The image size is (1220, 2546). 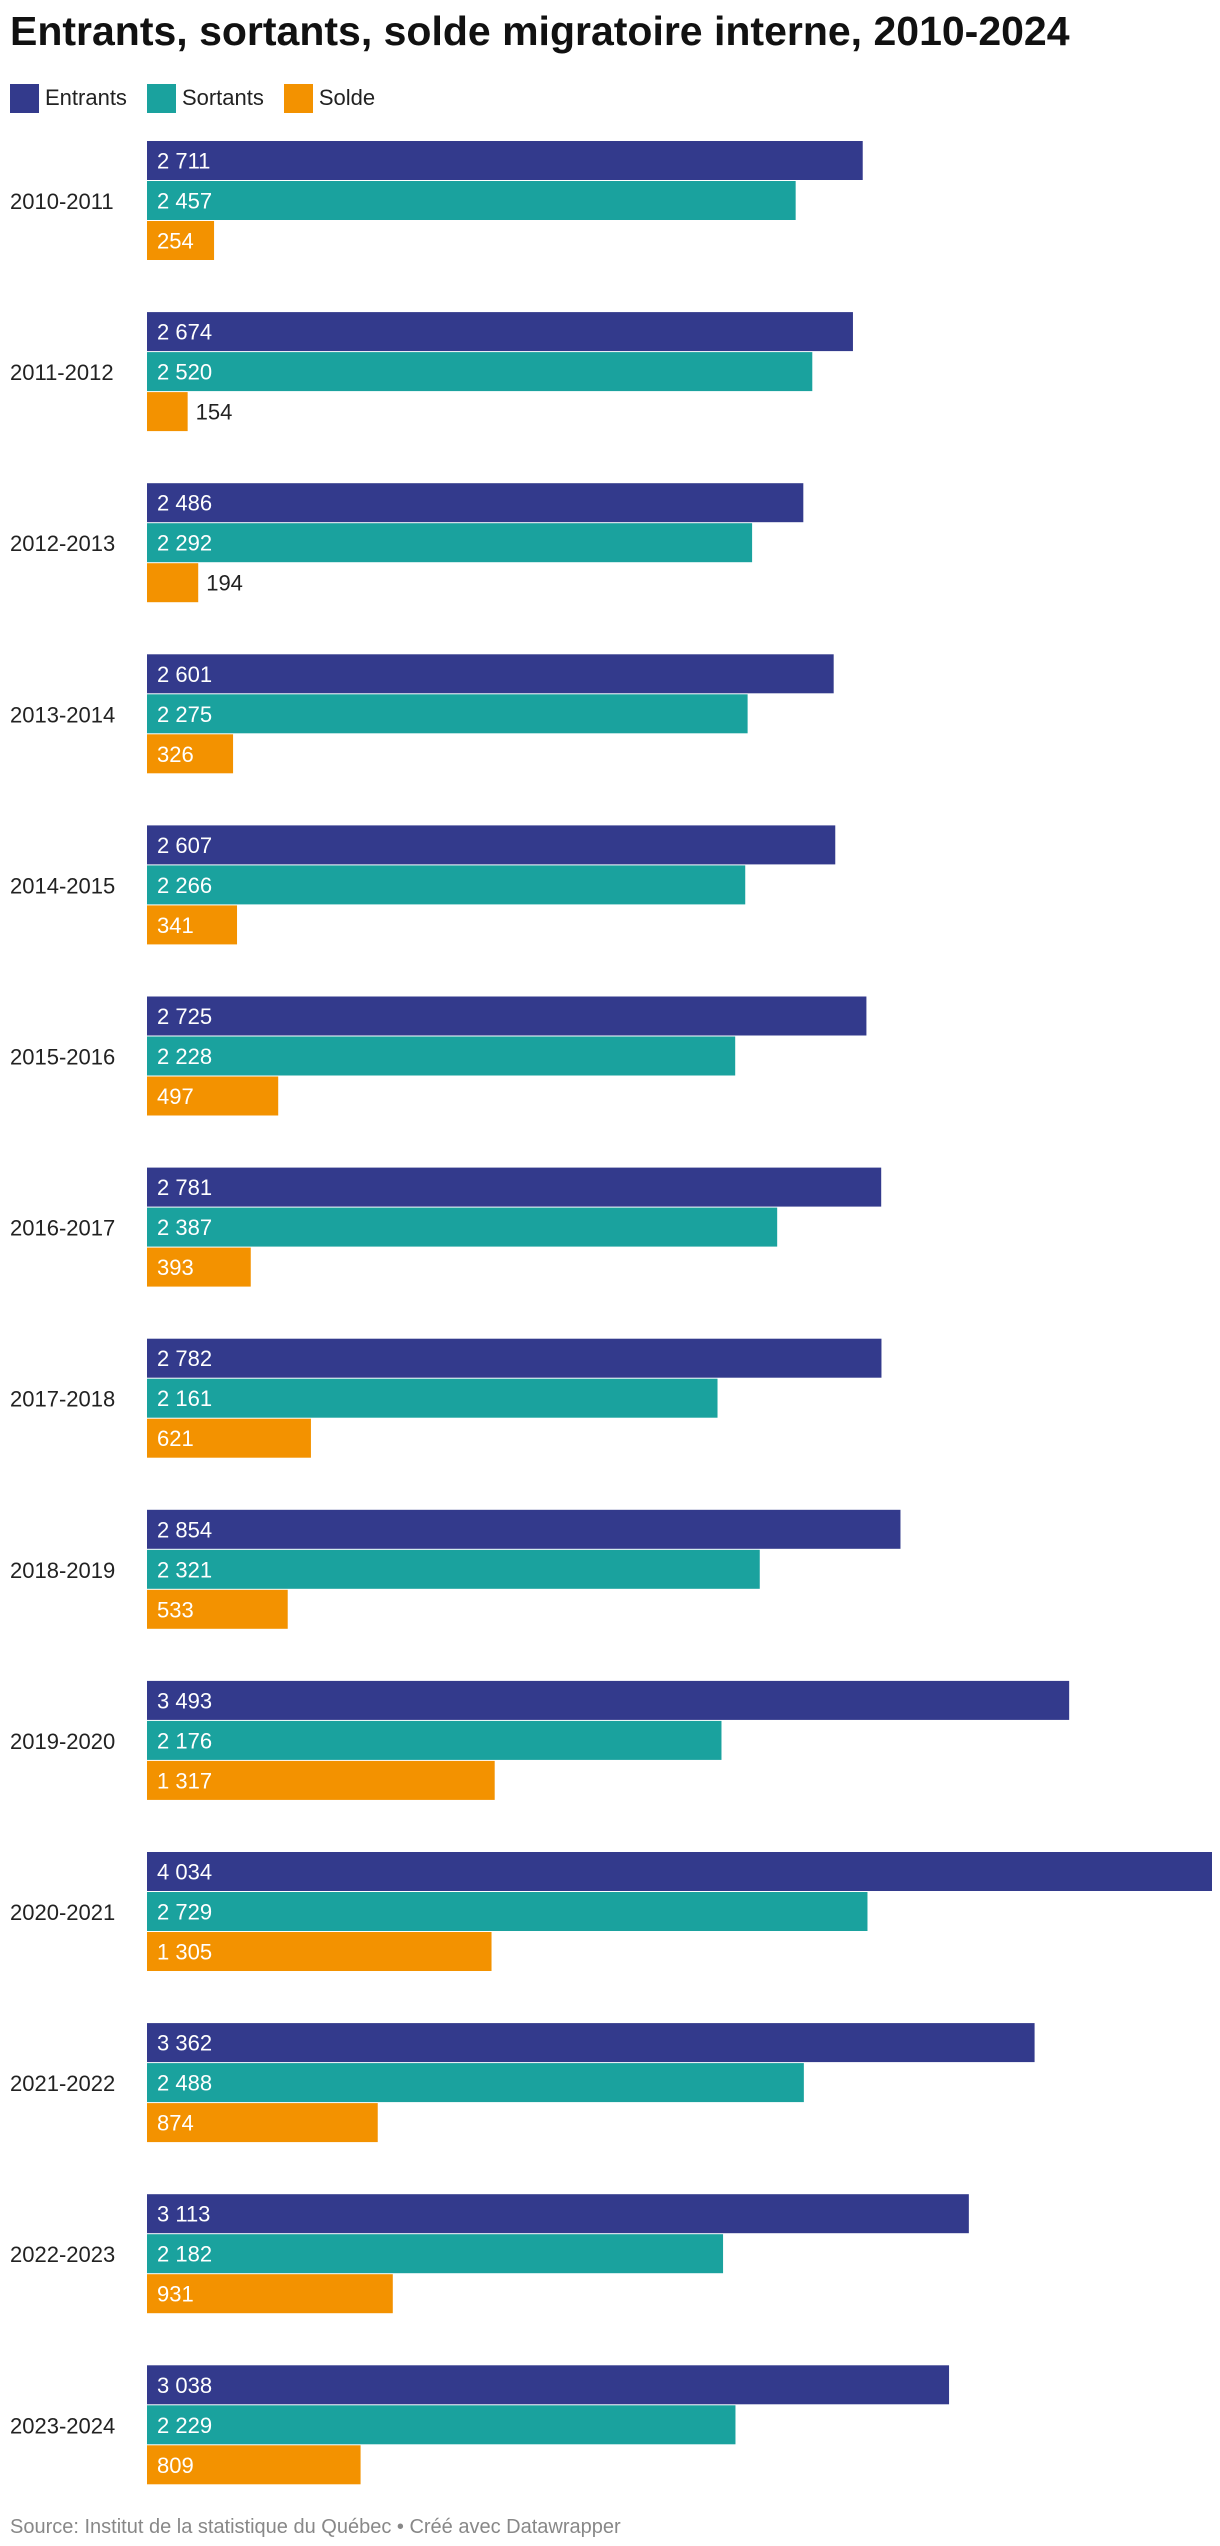 What do you see at coordinates (522, 2083) in the screenshot?
I see `bar-group-2021-2022: 2021-2022 3 362 2 488 874` at bounding box center [522, 2083].